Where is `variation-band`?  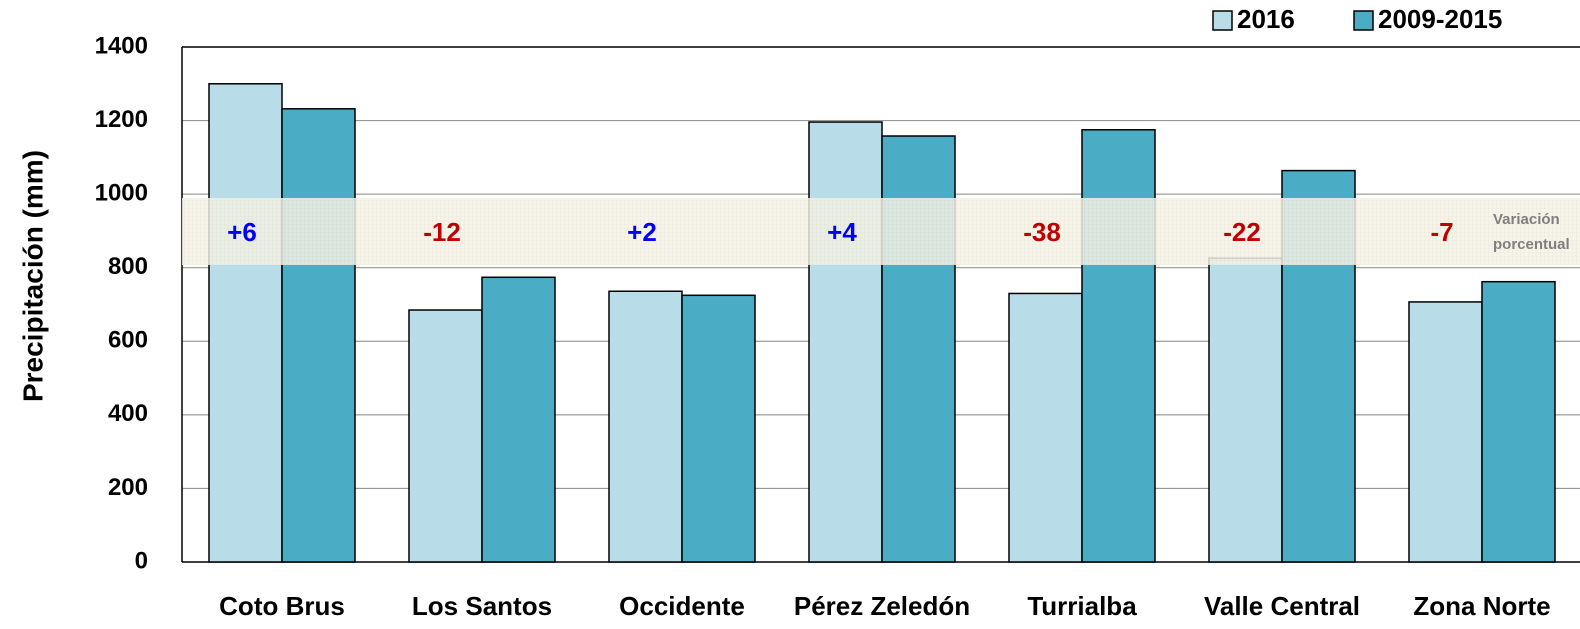
variation-band is located at coordinates (881, 231).